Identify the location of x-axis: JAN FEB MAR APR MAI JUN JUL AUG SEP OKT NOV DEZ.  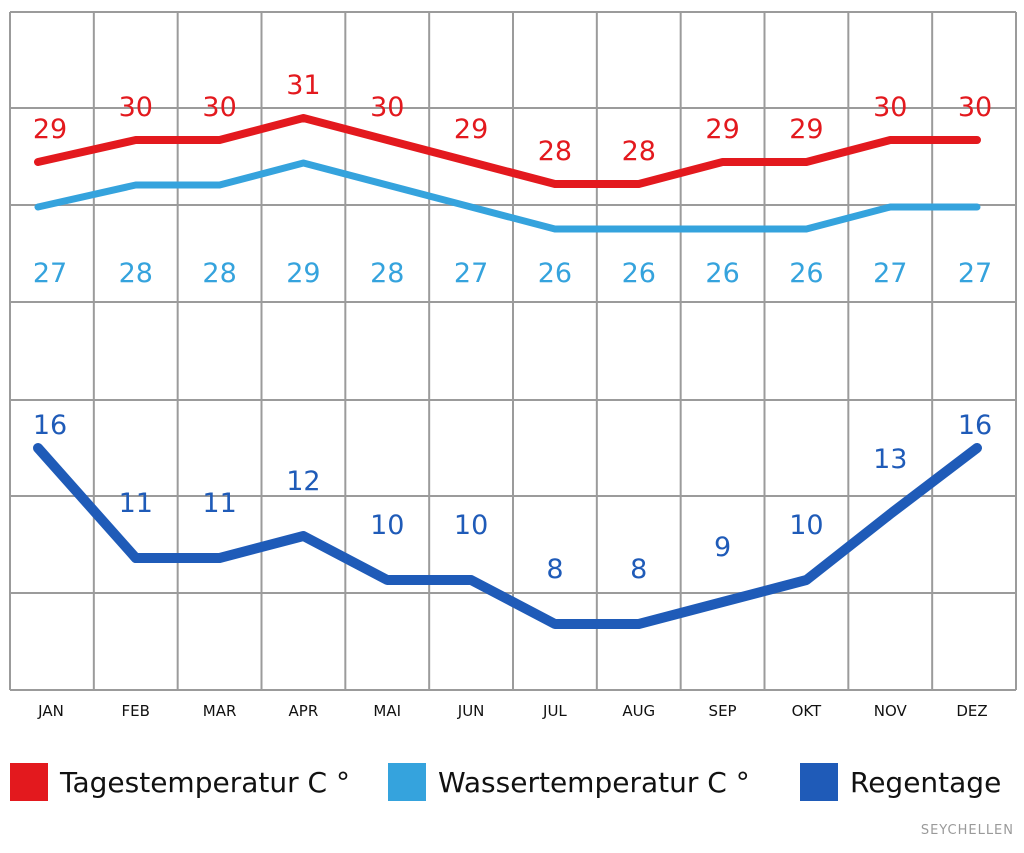
(512, 711).